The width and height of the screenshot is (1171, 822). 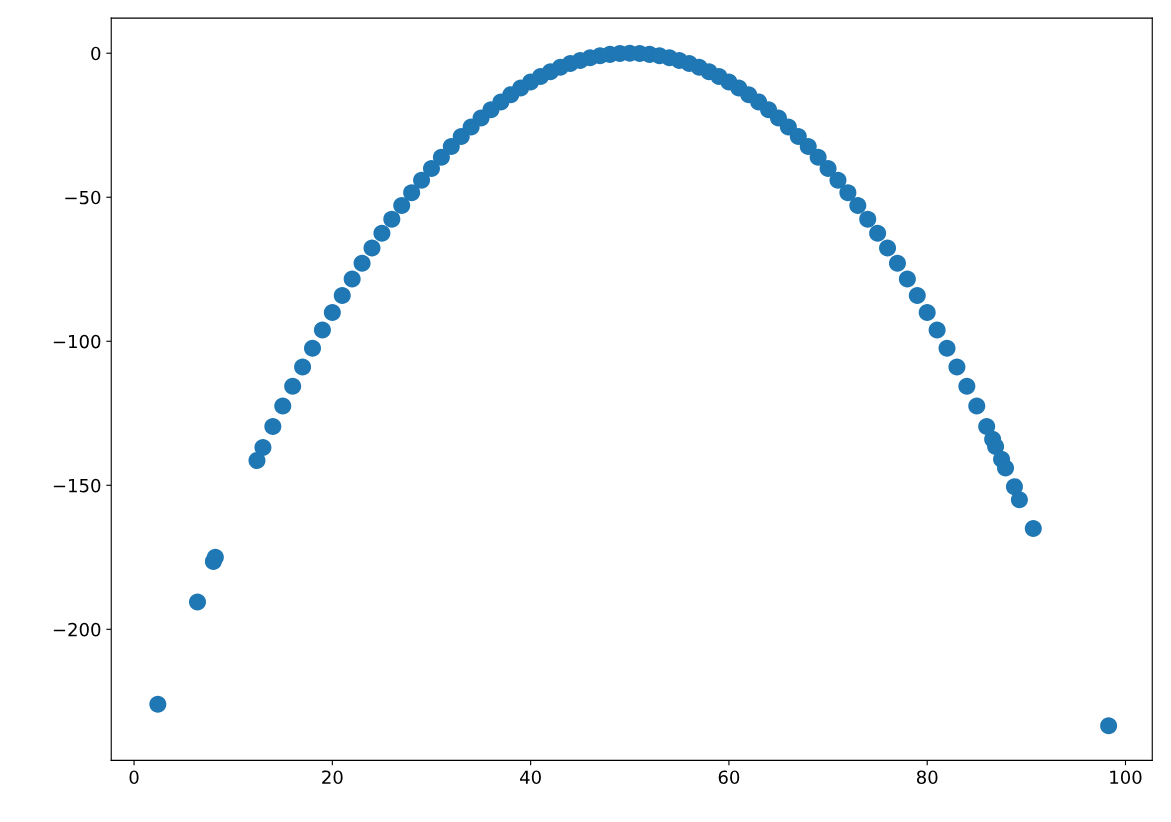 What do you see at coordinates (332, 777) in the screenshot?
I see `x-tick-label: 20` at bounding box center [332, 777].